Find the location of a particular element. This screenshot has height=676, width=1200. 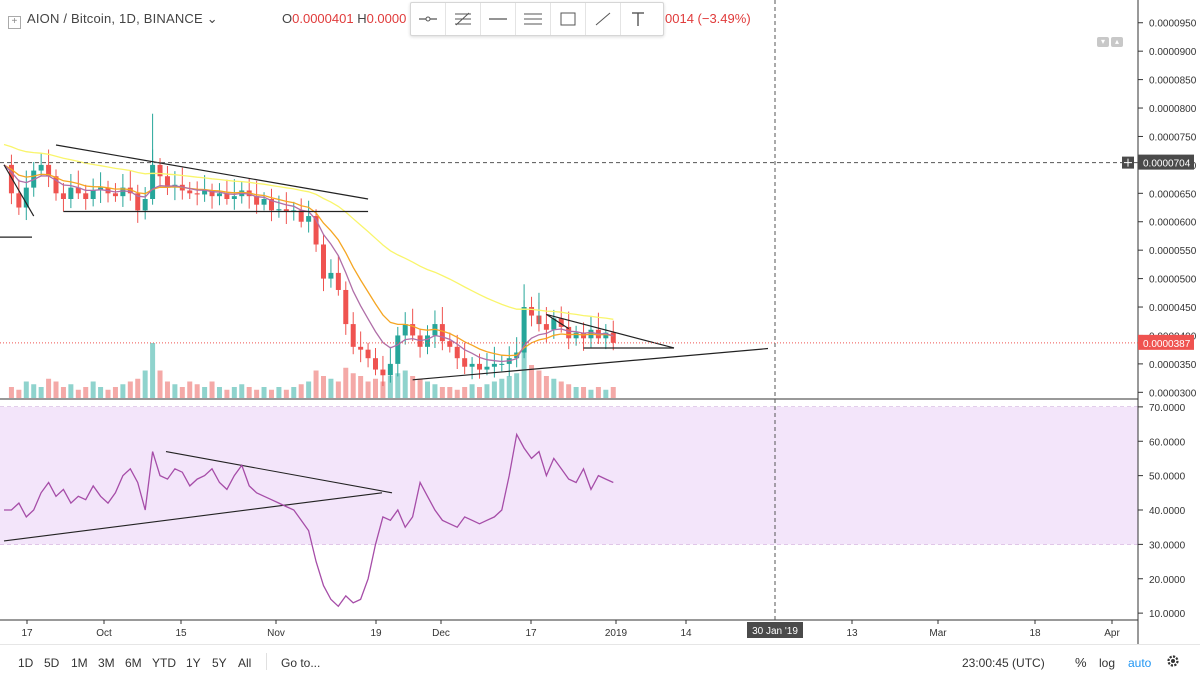

range-5d: 5D is located at coordinates (52, 663).